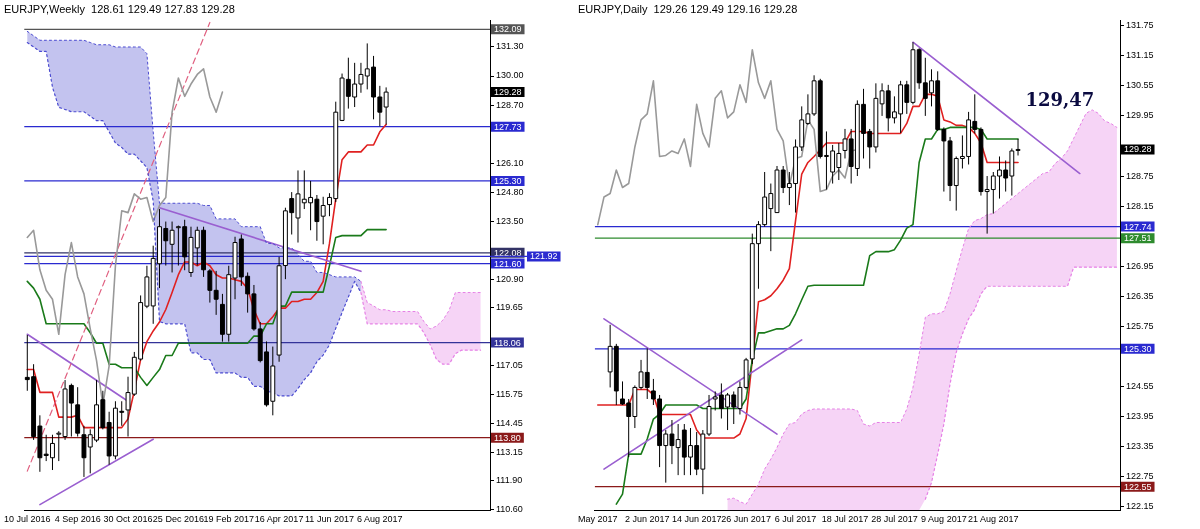 Image resolution: width=1200 pixels, height=529 pixels. What do you see at coordinates (1140, 325) in the screenshot?
I see `y-tick-label: 125.75` at bounding box center [1140, 325].